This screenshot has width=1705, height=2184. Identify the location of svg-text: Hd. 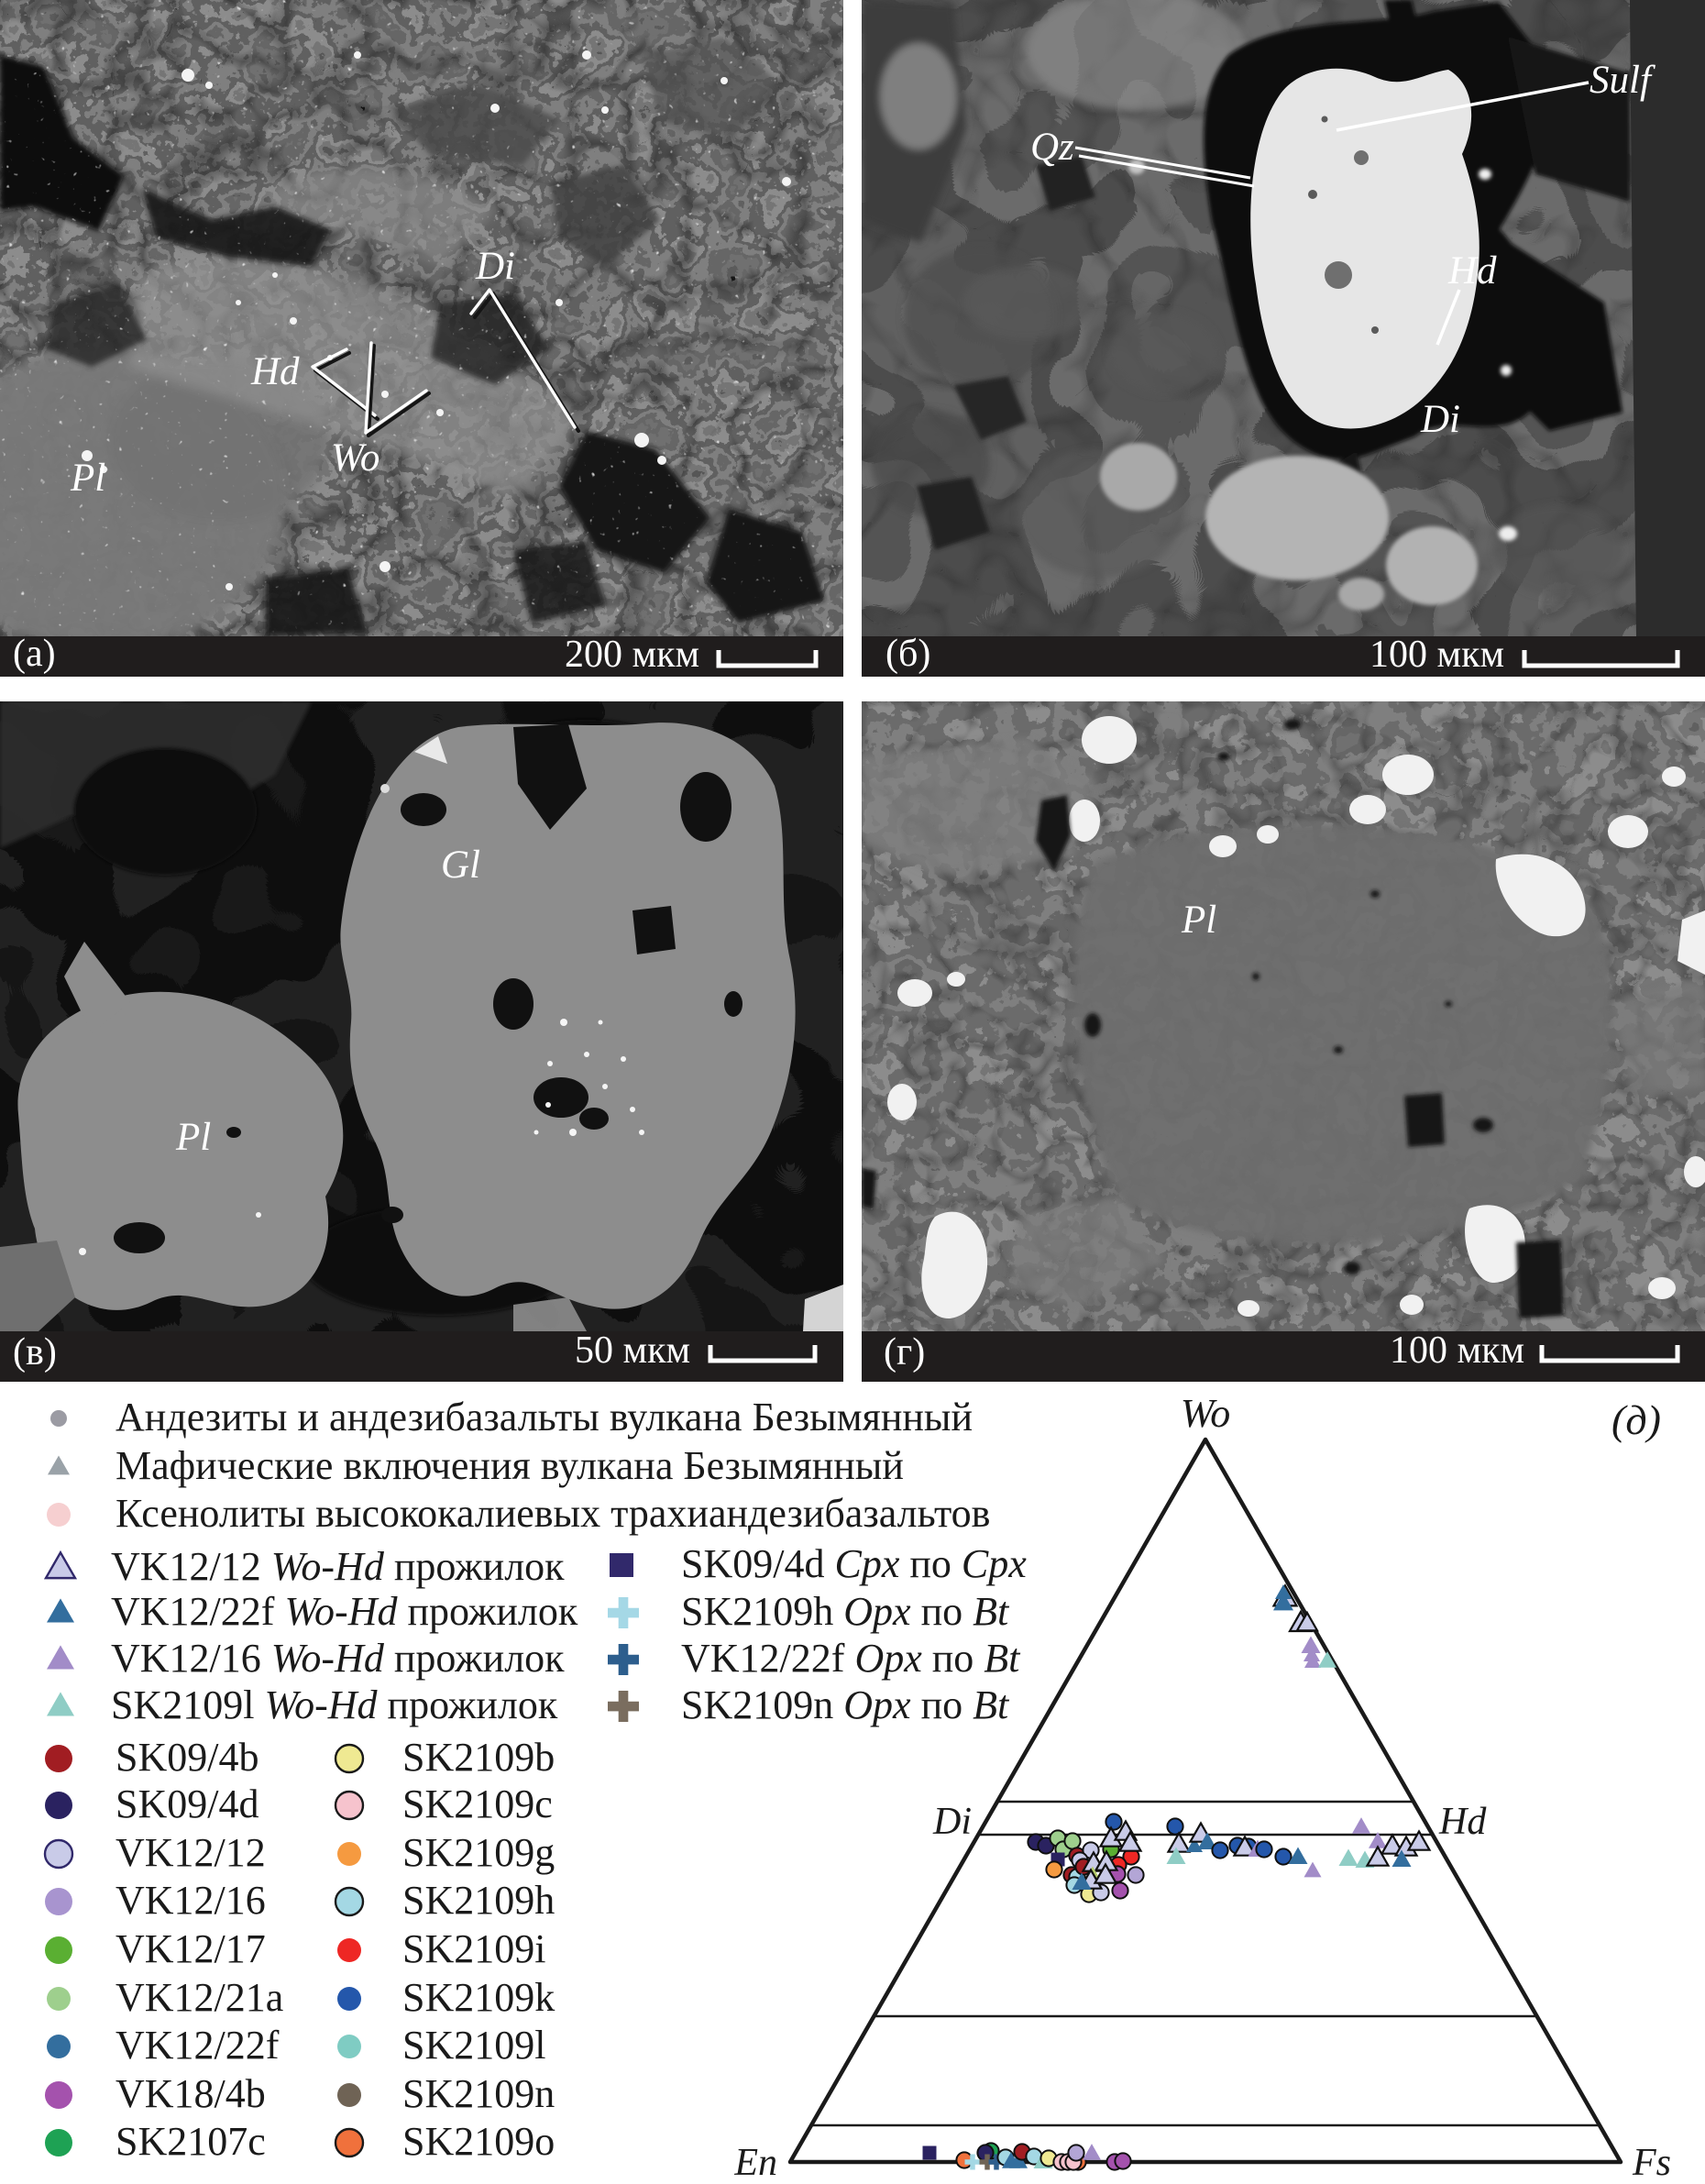
(1462, 1822).